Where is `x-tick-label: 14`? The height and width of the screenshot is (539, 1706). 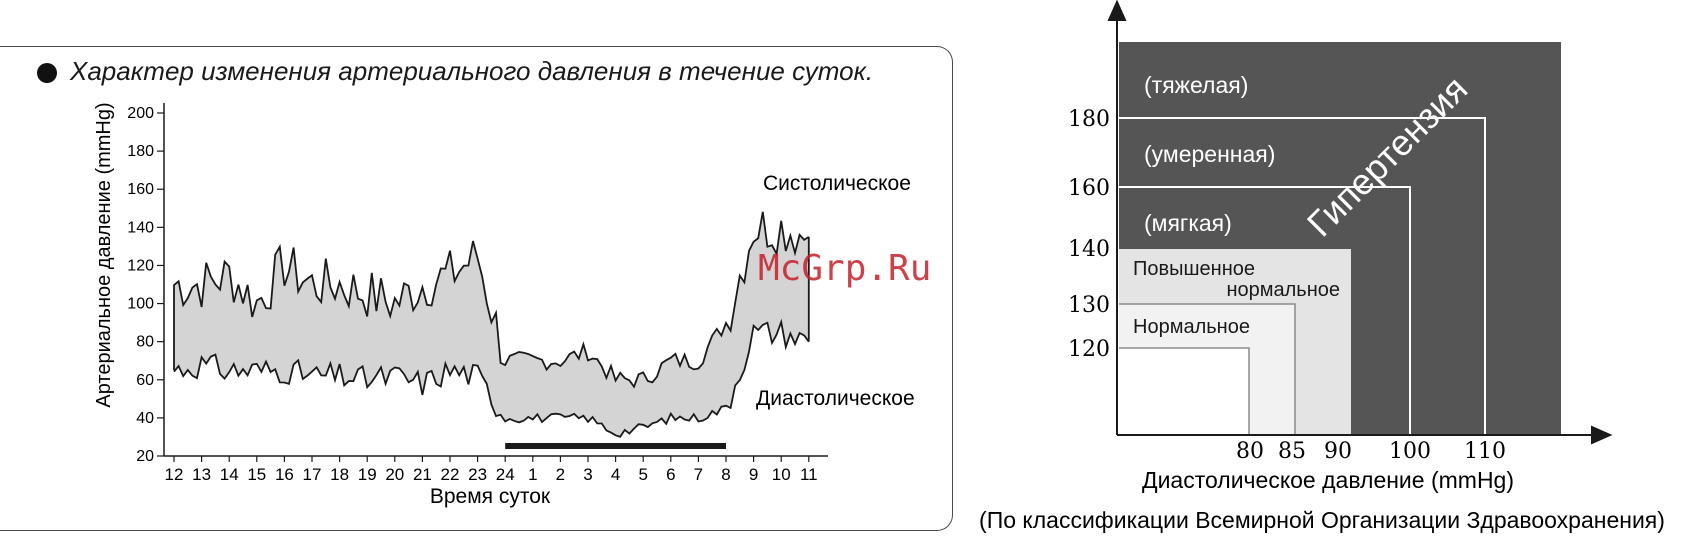
x-tick-label: 14 is located at coordinates (229, 474).